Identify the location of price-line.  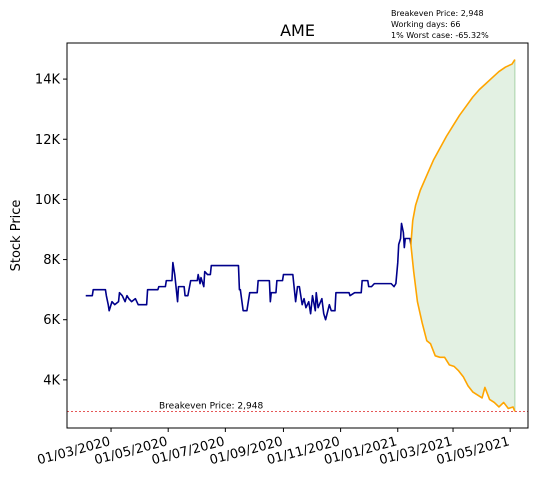
(248, 271).